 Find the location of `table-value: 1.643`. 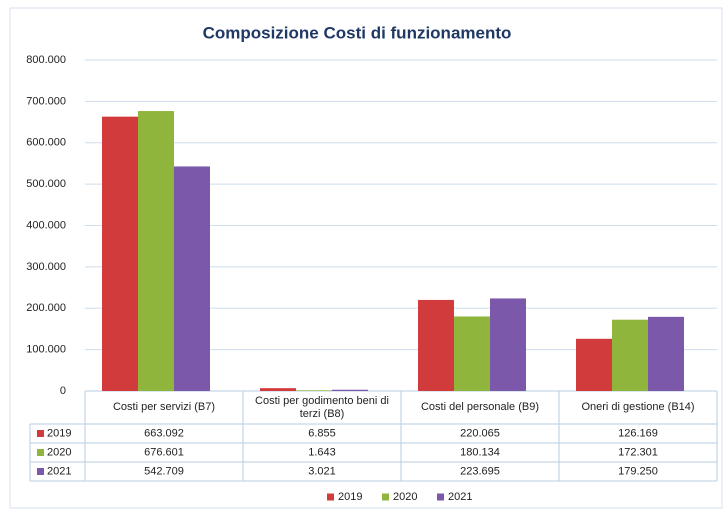

table-value: 1.643 is located at coordinates (322, 452).